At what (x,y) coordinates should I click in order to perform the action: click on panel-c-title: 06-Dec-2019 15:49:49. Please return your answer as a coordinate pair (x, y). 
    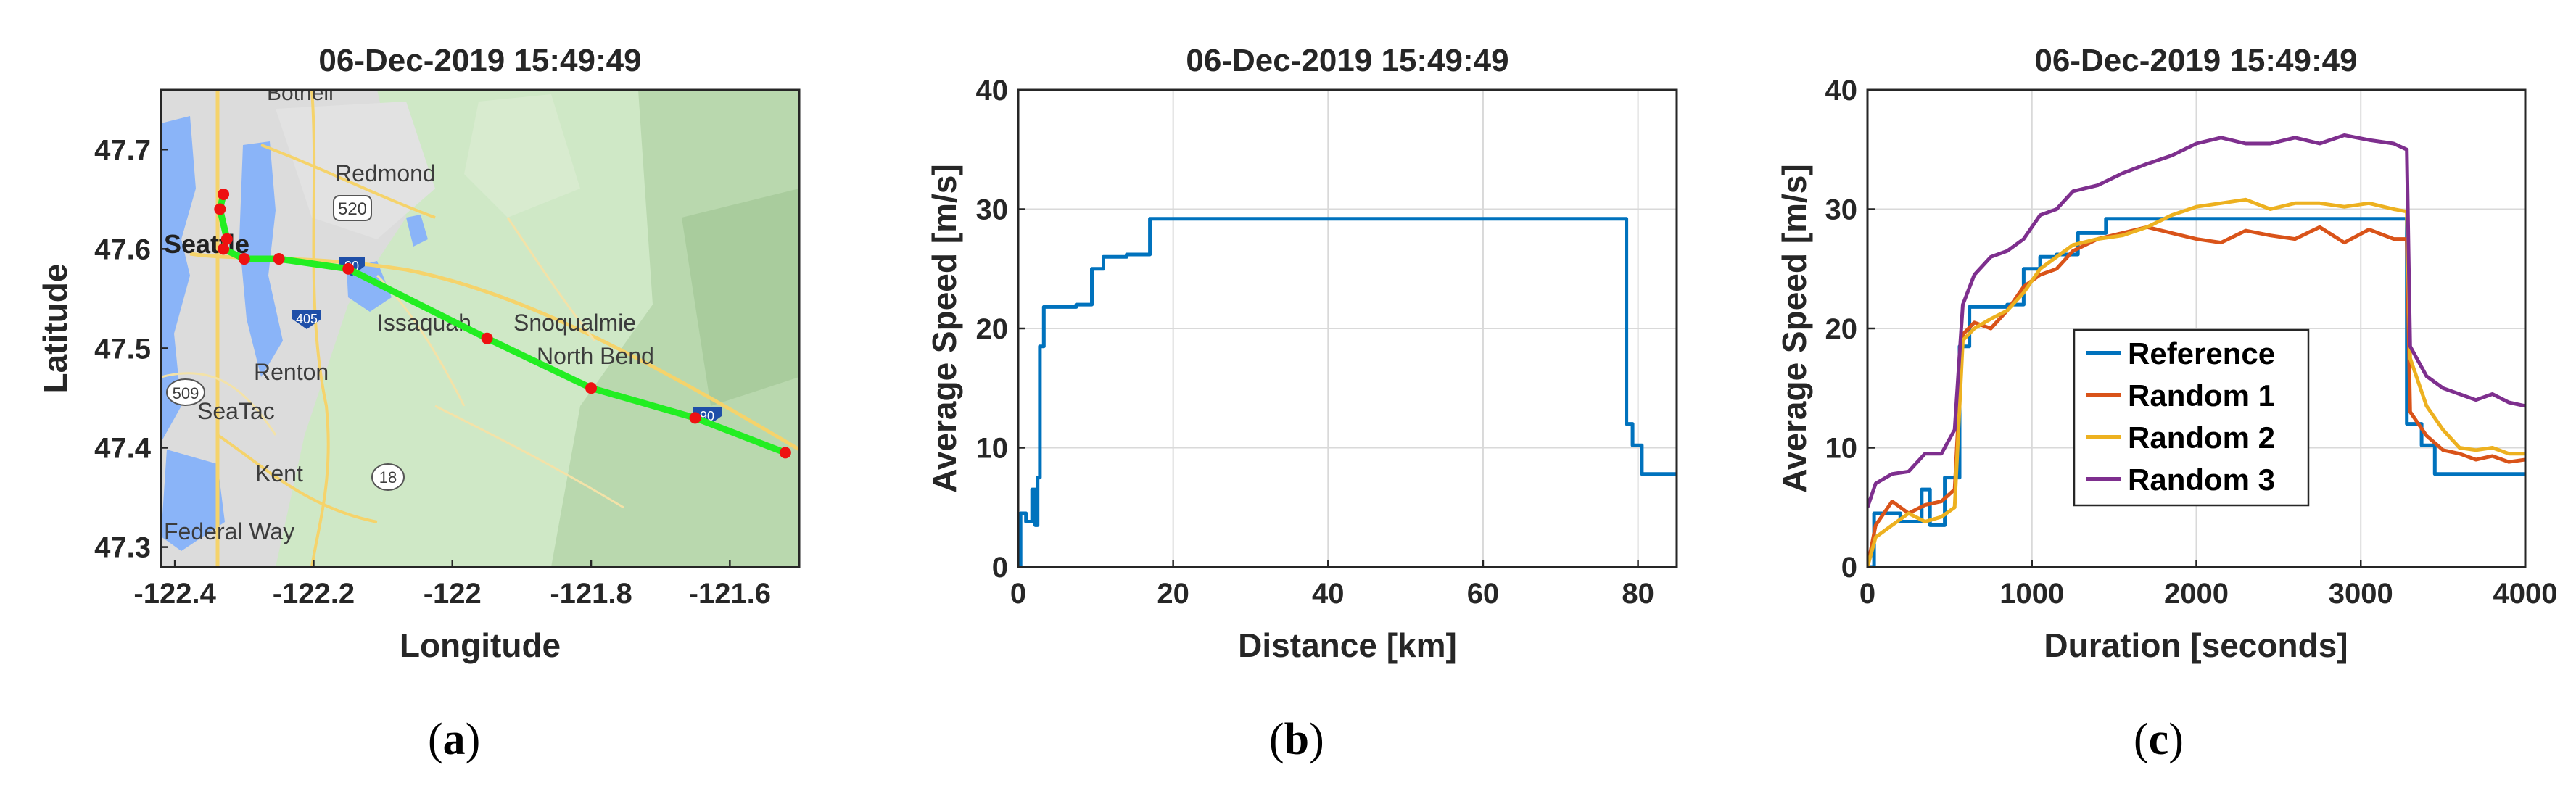
    Looking at the image, I should click on (2195, 60).